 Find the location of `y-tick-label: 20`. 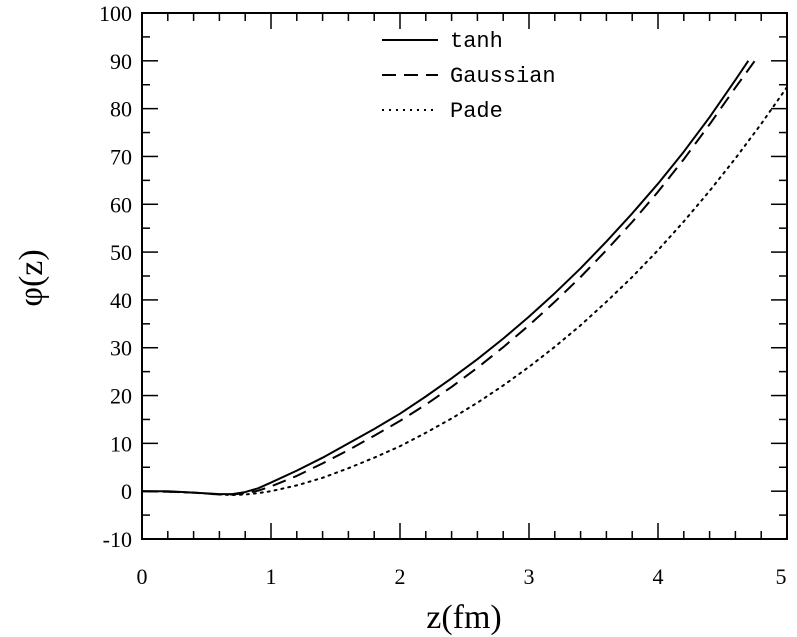

y-tick-label: 20 is located at coordinates (121, 396).